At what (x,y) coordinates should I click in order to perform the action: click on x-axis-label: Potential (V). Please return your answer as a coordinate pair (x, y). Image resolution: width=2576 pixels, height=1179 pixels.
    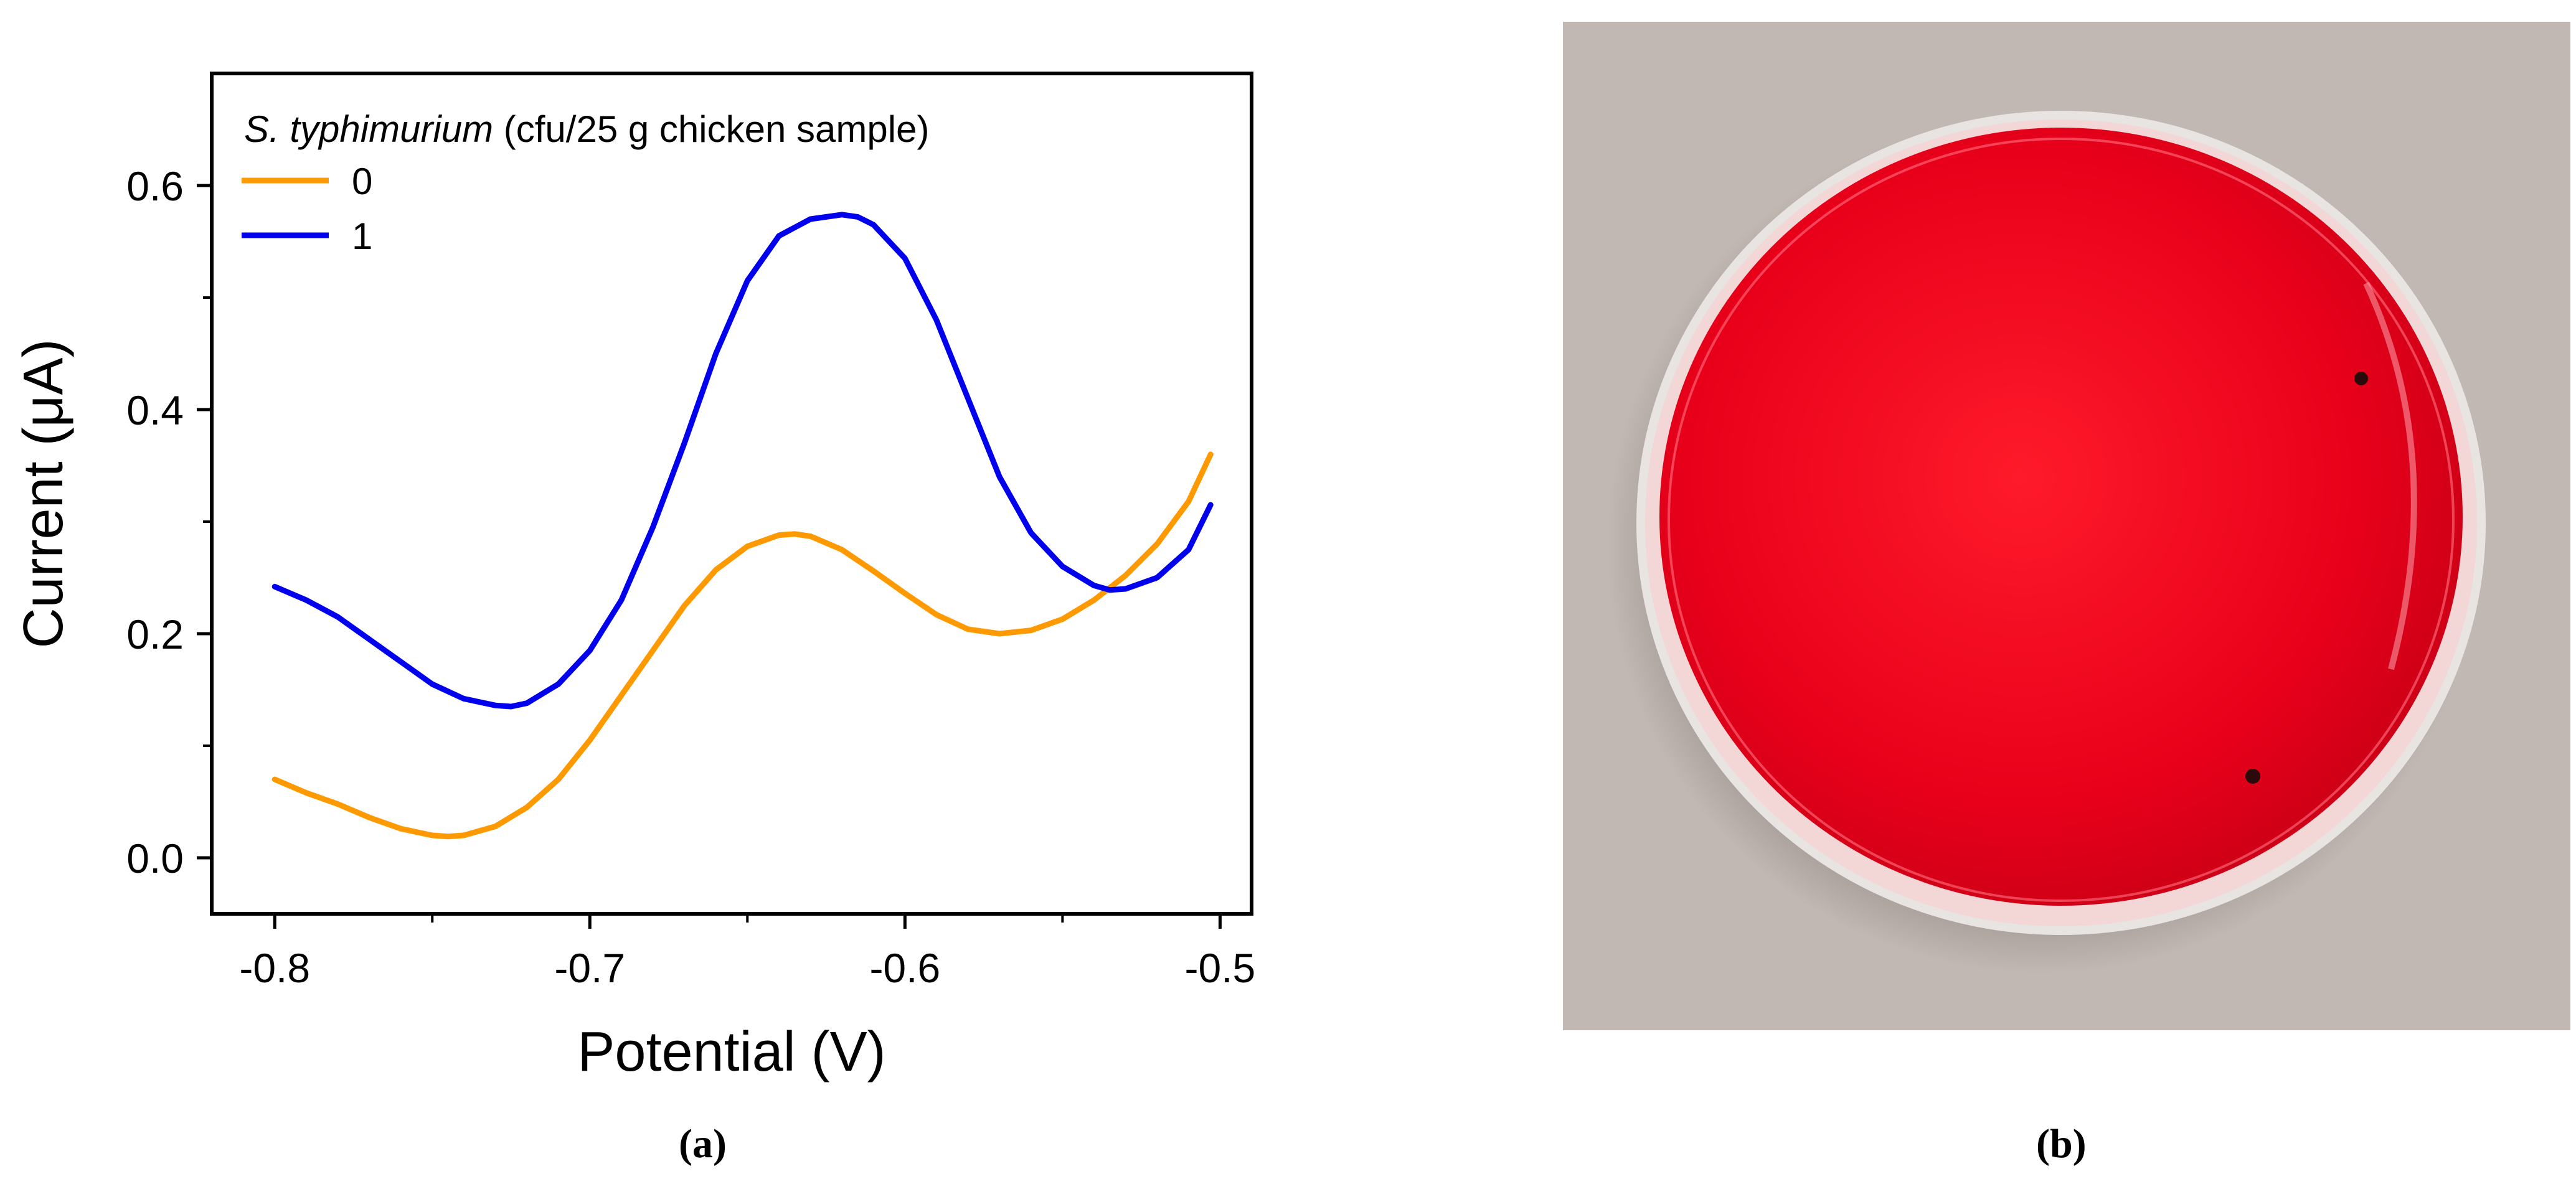
    Looking at the image, I should click on (731, 1052).